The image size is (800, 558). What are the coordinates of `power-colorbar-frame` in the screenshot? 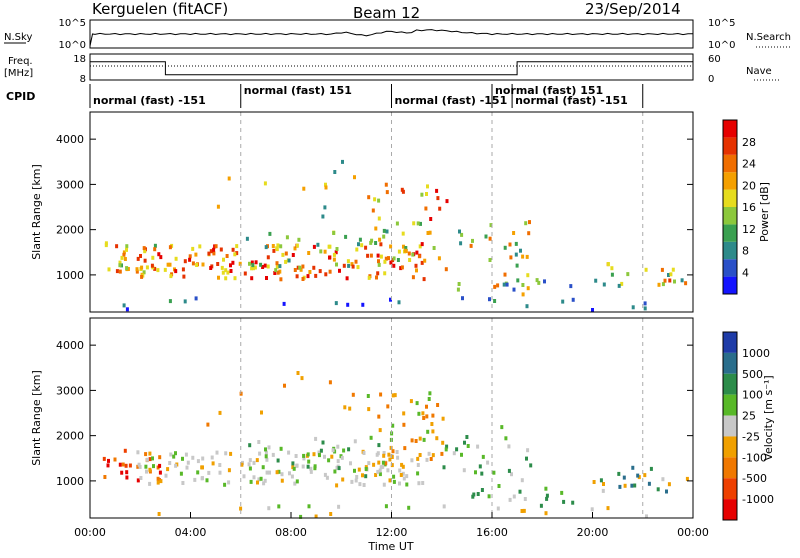 It's located at (730, 207).